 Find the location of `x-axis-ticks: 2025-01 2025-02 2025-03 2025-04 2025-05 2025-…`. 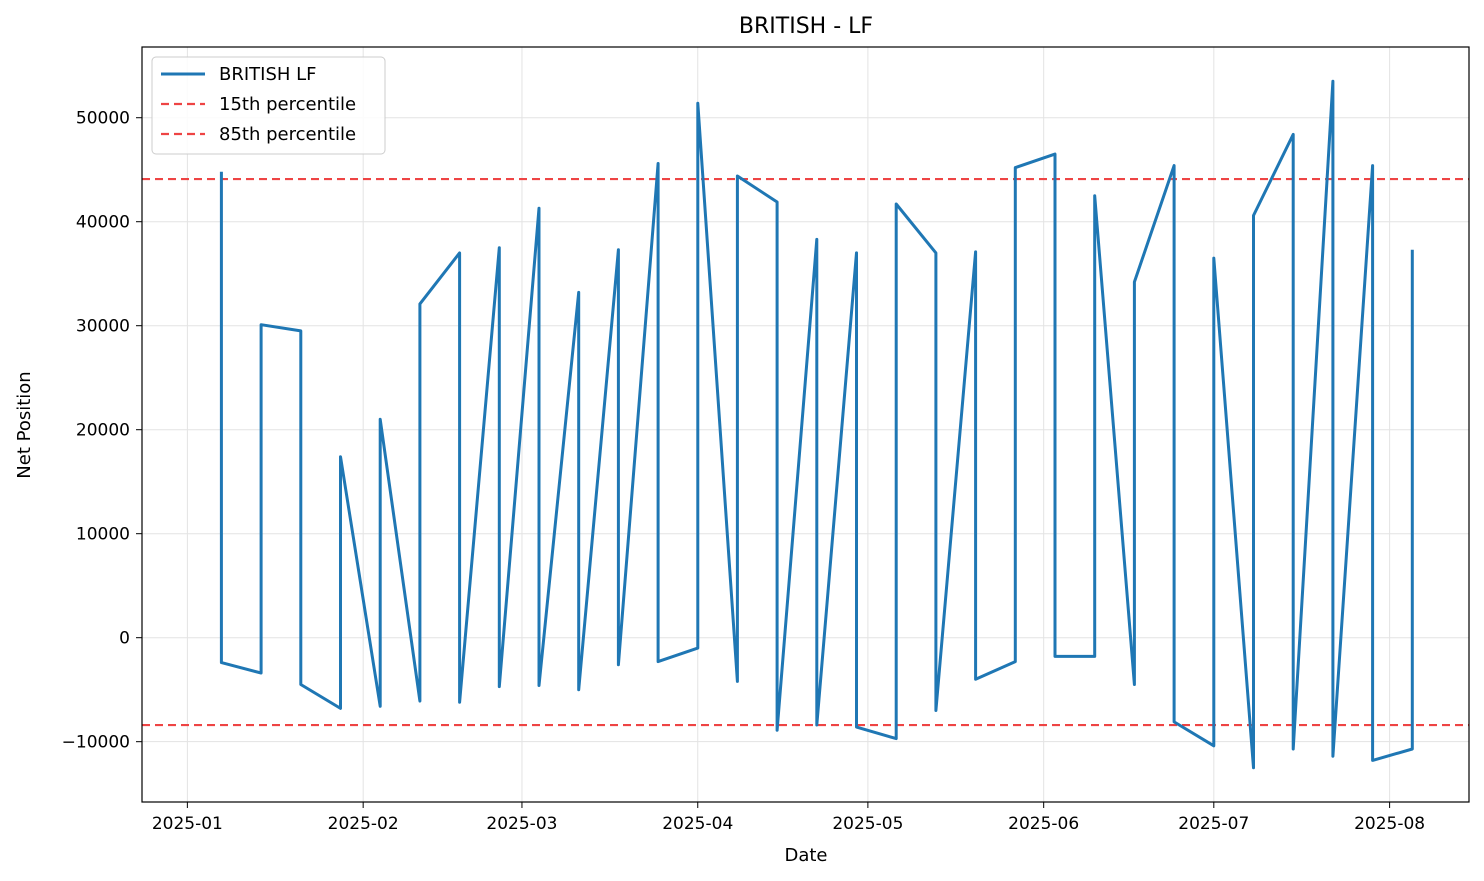

x-axis-ticks: 2025-01 2025-02 2025-03 2025-04 2025-05 2025-… is located at coordinates (788, 818).